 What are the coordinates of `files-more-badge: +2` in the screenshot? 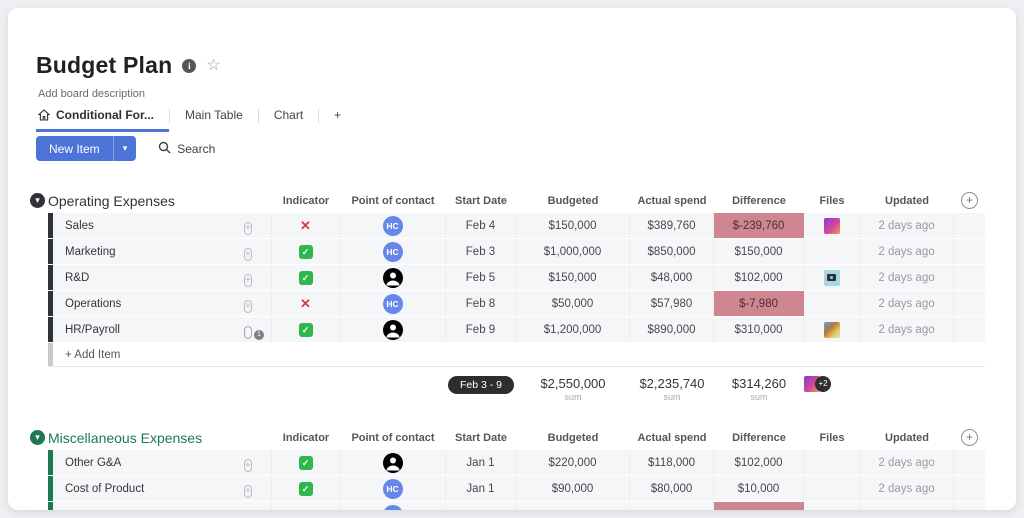 It's located at (823, 384).